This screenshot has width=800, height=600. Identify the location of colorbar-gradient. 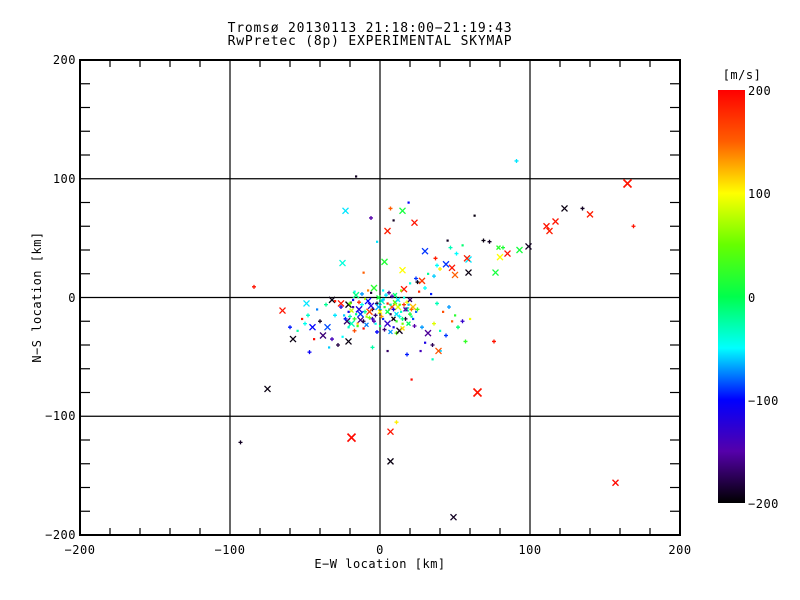
(731, 296).